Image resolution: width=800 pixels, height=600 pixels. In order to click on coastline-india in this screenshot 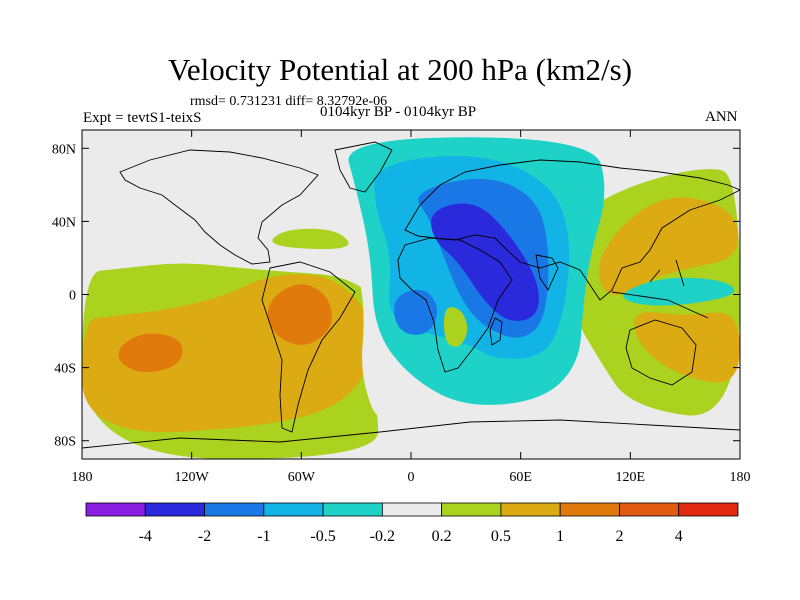, I will do `click(547, 272)`.